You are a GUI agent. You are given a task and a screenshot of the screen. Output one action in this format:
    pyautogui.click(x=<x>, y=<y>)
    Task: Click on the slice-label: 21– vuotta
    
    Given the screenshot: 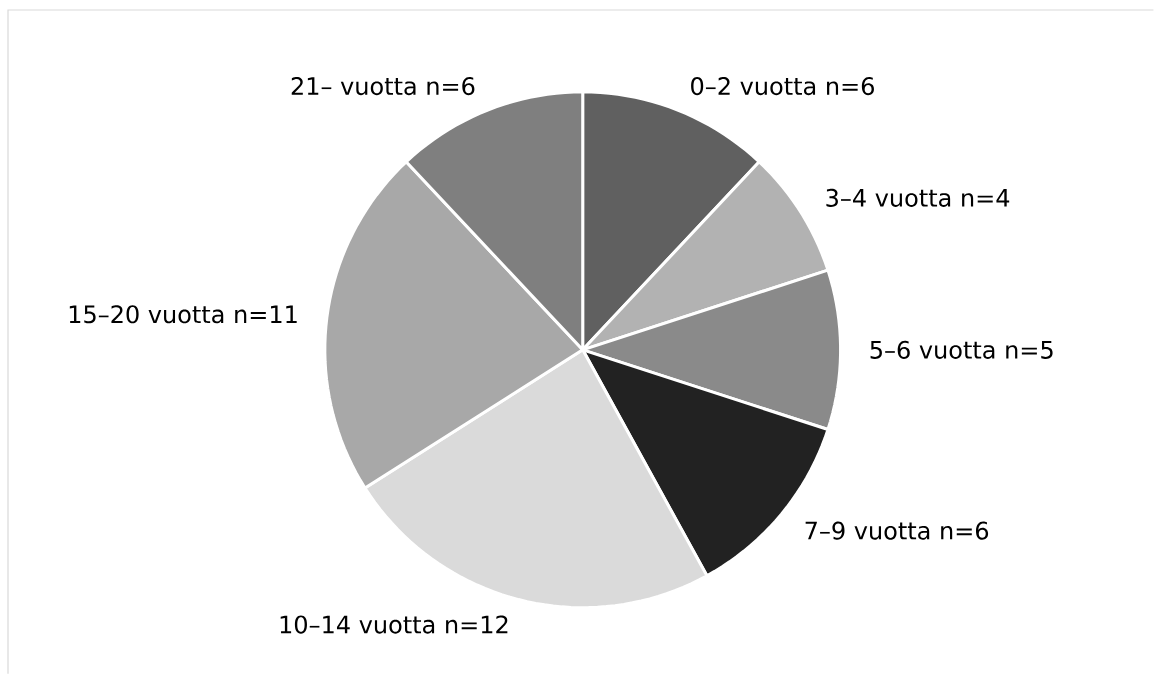 What is the action you would take?
    pyautogui.click(x=353, y=86)
    